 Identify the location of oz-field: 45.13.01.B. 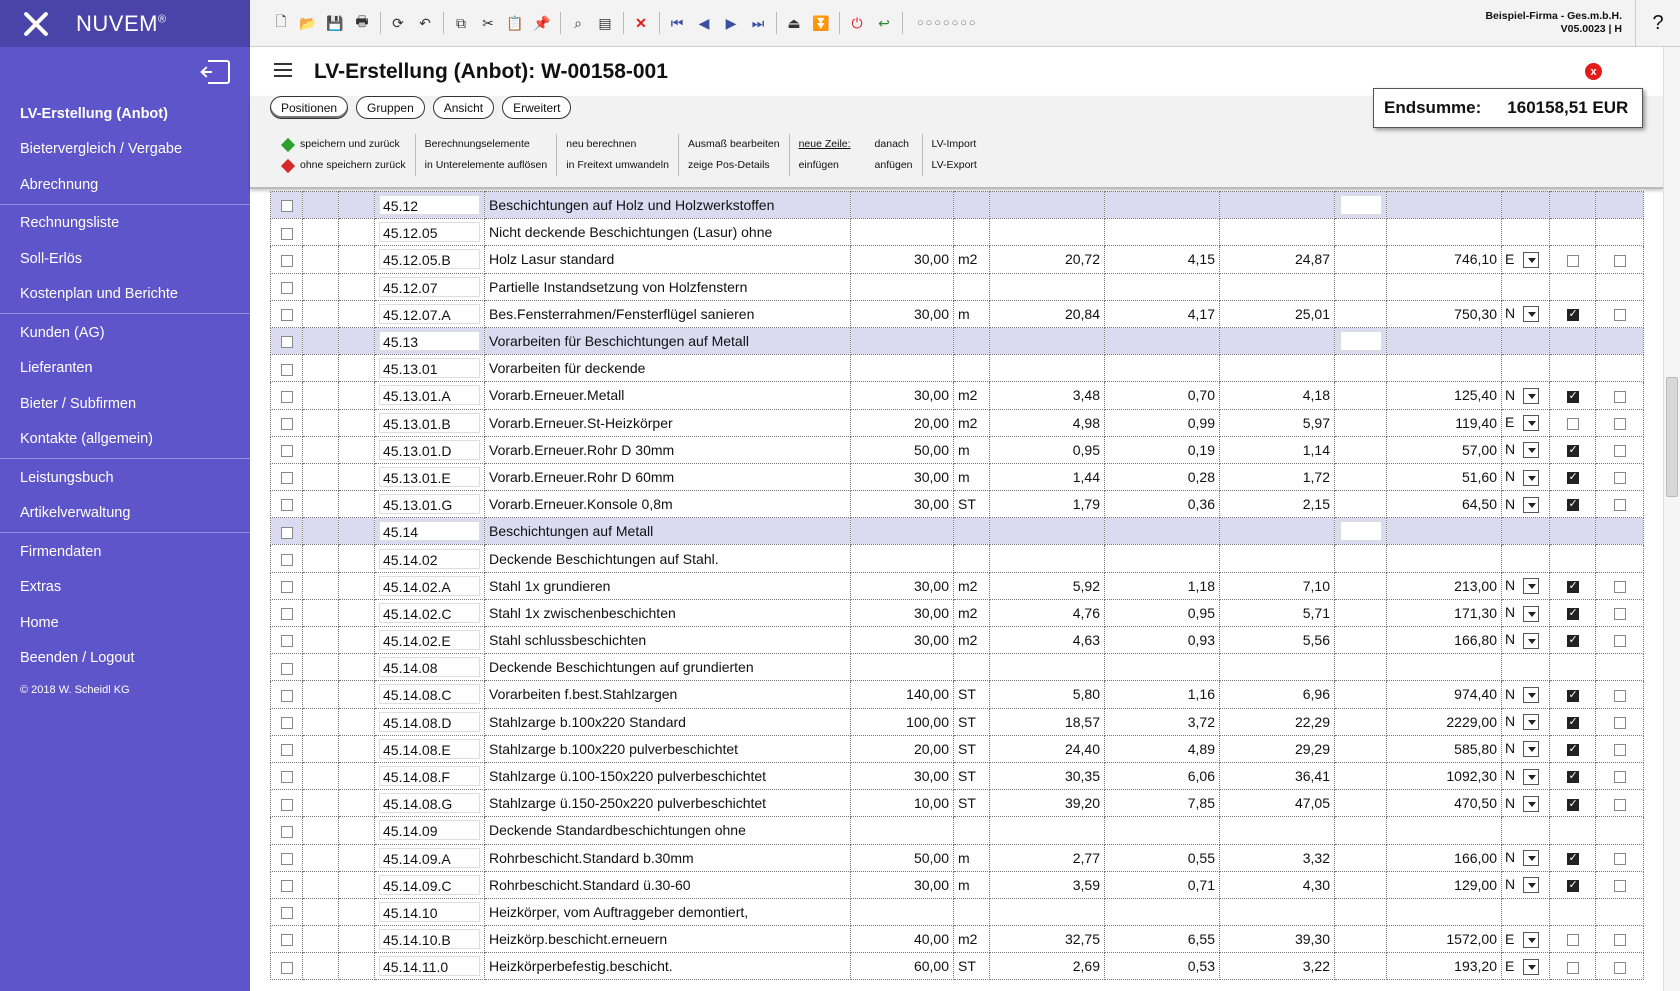
(429, 422).